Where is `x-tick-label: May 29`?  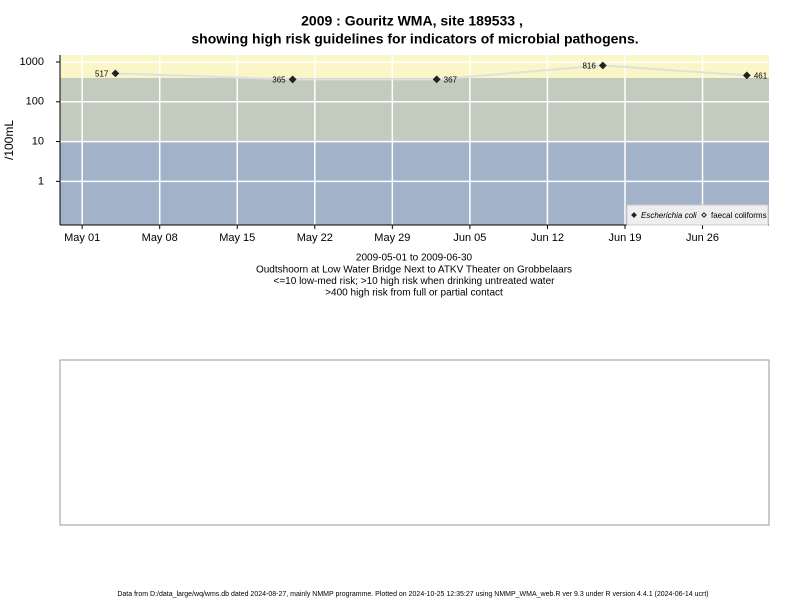 x-tick-label: May 29 is located at coordinates (392, 238).